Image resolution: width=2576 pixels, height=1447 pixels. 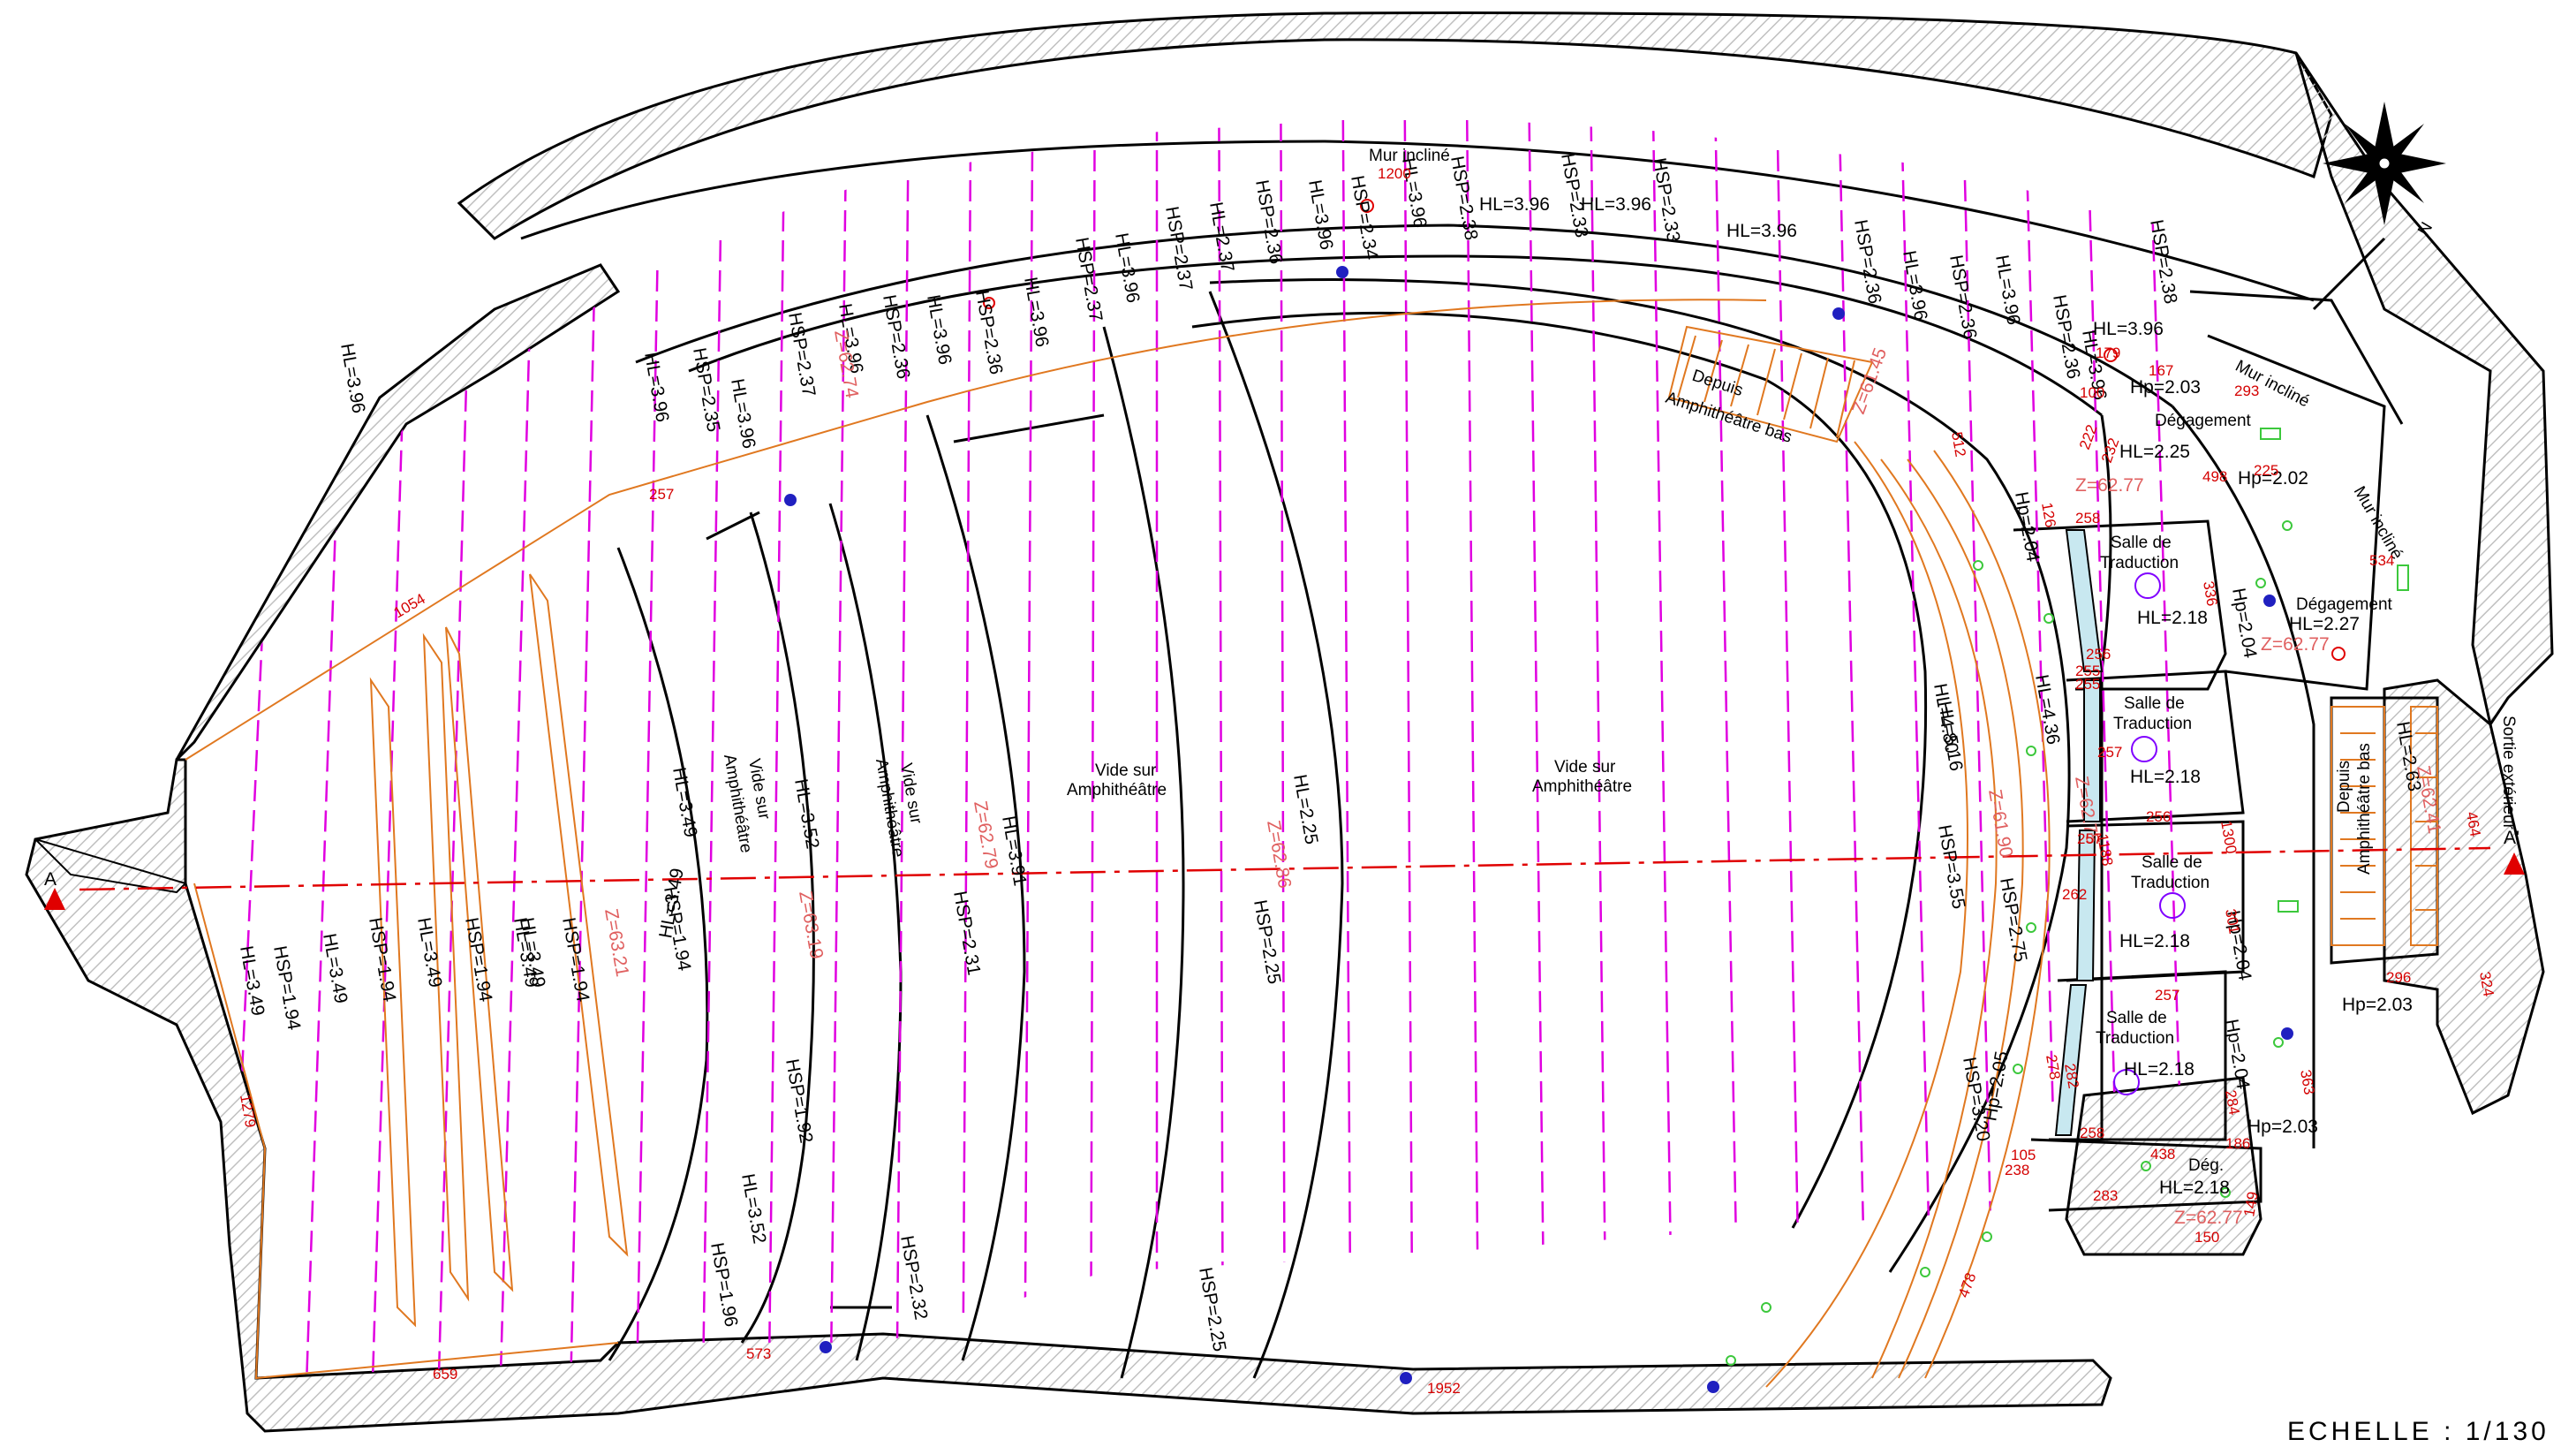 What do you see at coordinates (2384, 163) in the screenshot?
I see `compass-rose-icon` at bounding box center [2384, 163].